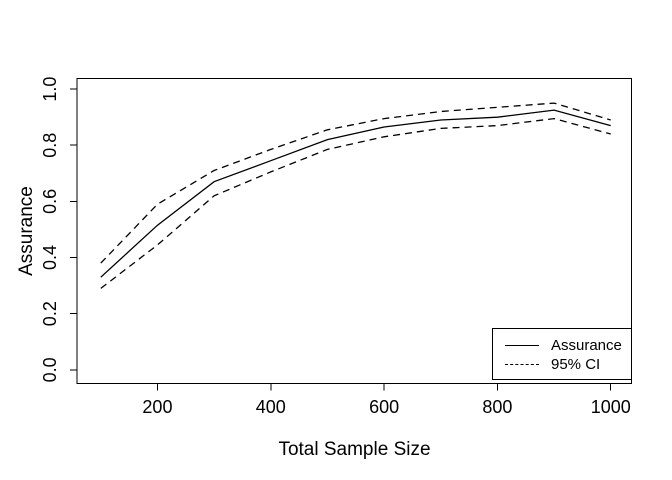 The image size is (672, 480). I want to click on legend-label-ci: 95% CI, so click(576, 364).